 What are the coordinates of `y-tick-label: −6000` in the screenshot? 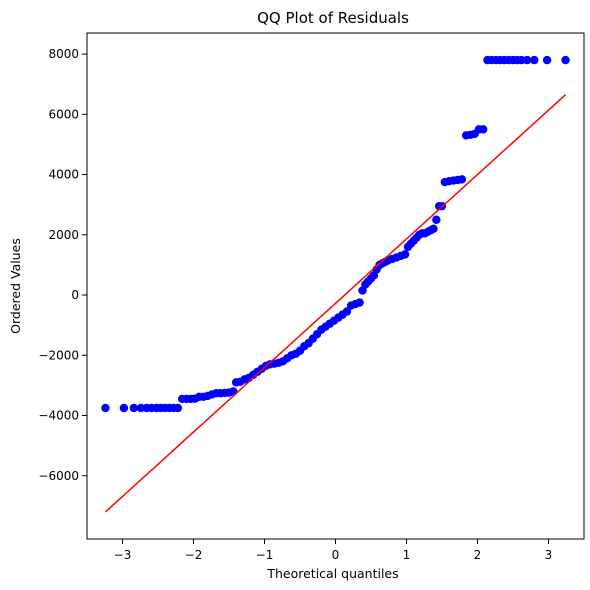 It's located at (58, 476).